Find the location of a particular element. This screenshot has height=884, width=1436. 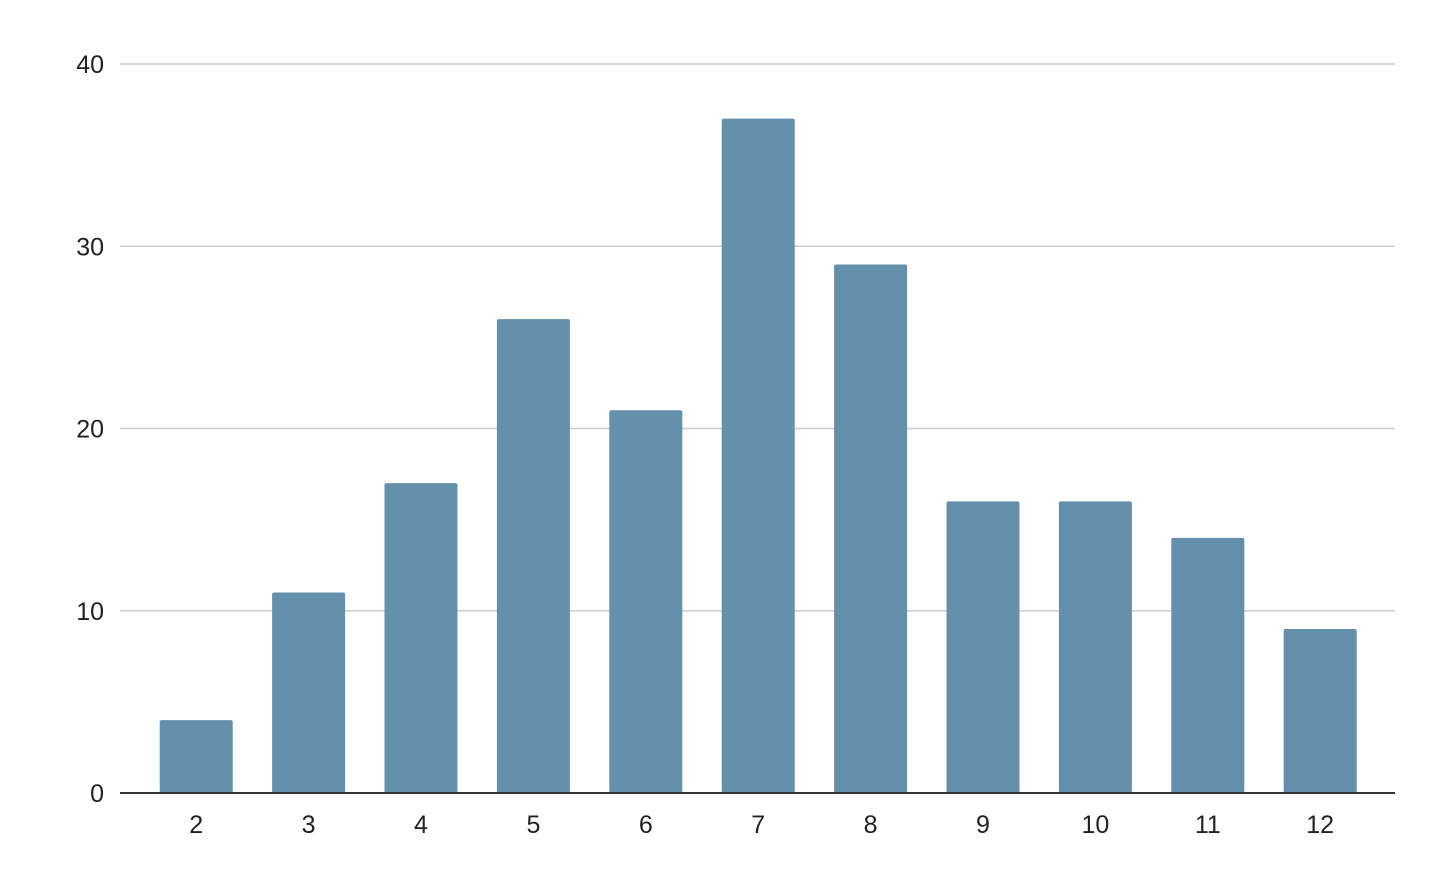

x-tick-label: 5 is located at coordinates (533, 825).